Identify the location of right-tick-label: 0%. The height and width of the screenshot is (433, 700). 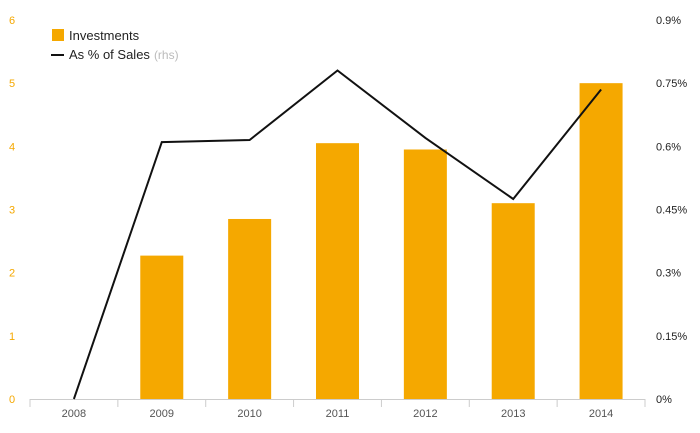
(664, 400).